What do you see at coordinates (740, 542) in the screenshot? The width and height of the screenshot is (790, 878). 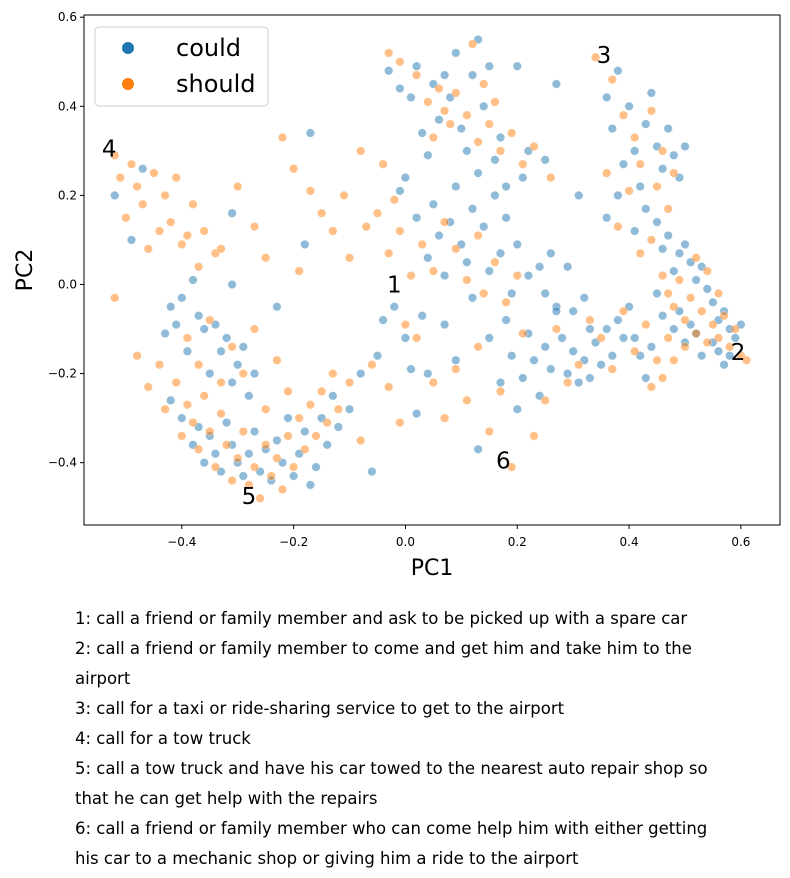 I see `x-tick-label: 0.6` at bounding box center [740, 542].